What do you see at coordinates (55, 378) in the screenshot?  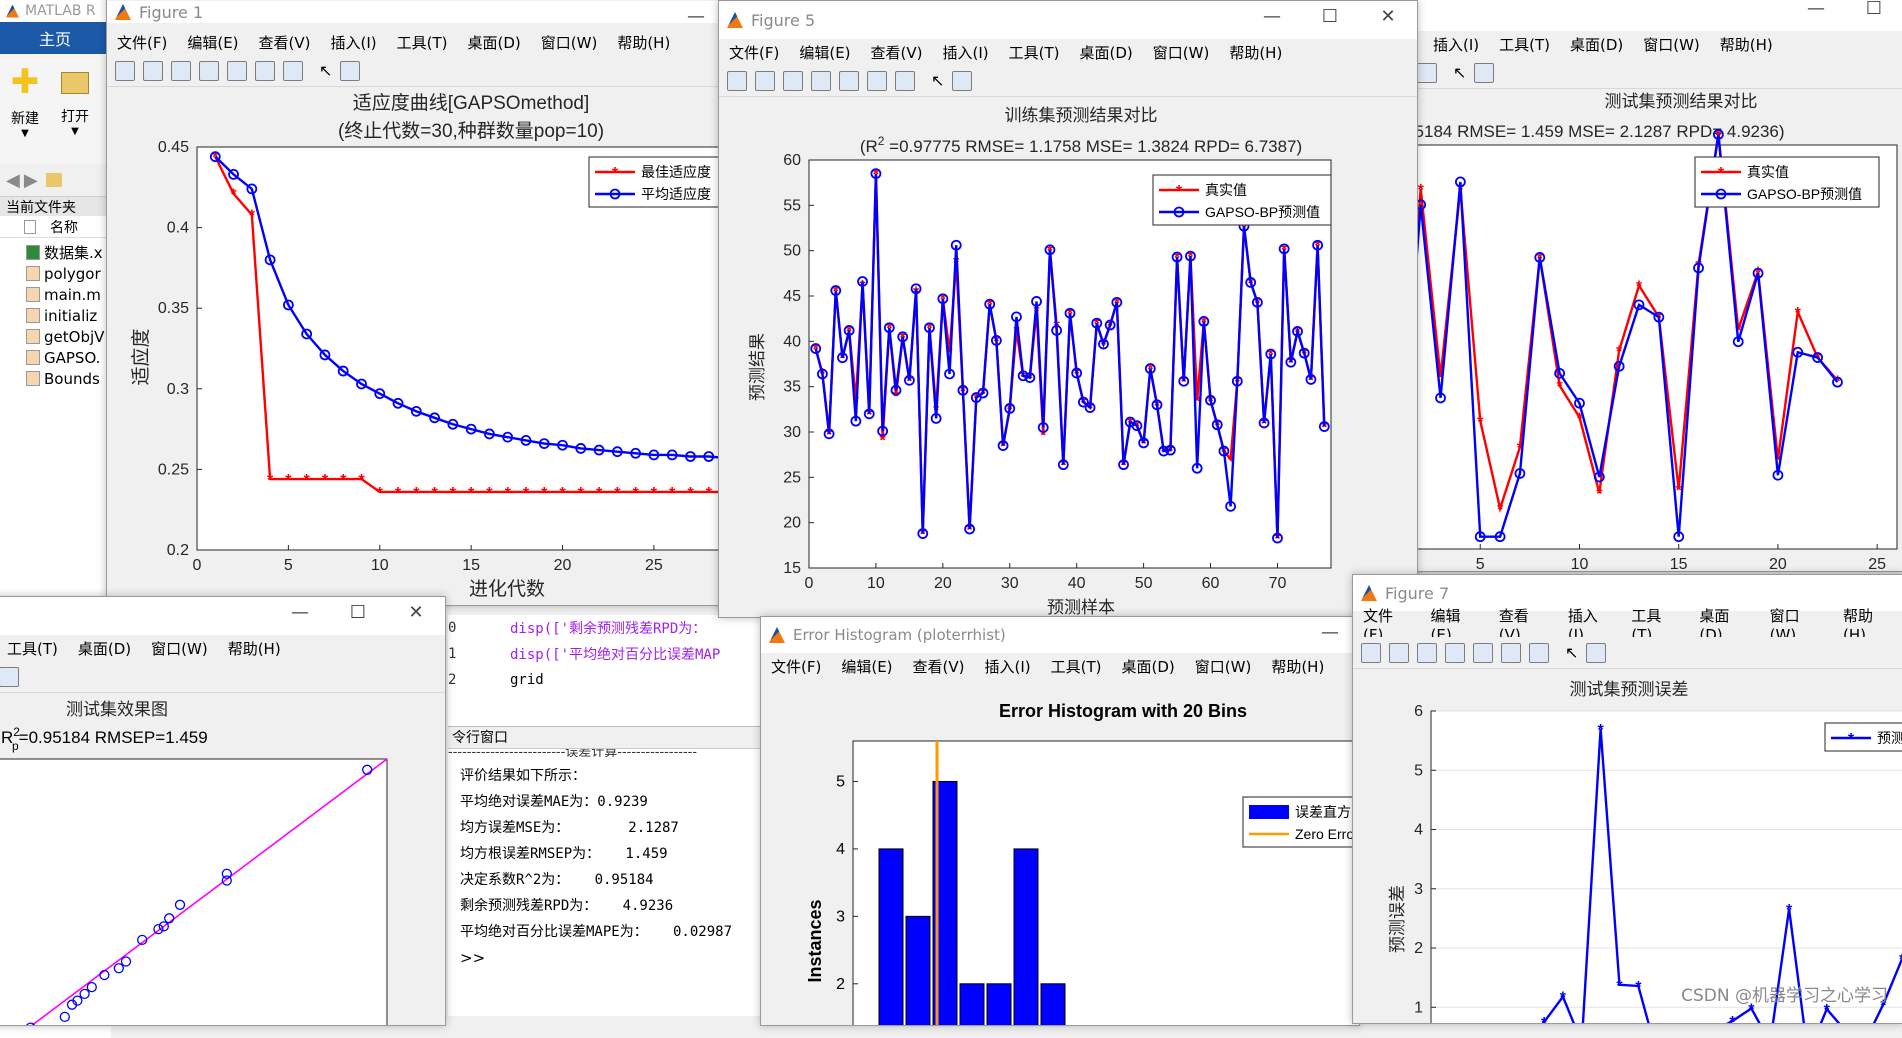 I see `file-item: Bounds` at bounding box center [55, 378].